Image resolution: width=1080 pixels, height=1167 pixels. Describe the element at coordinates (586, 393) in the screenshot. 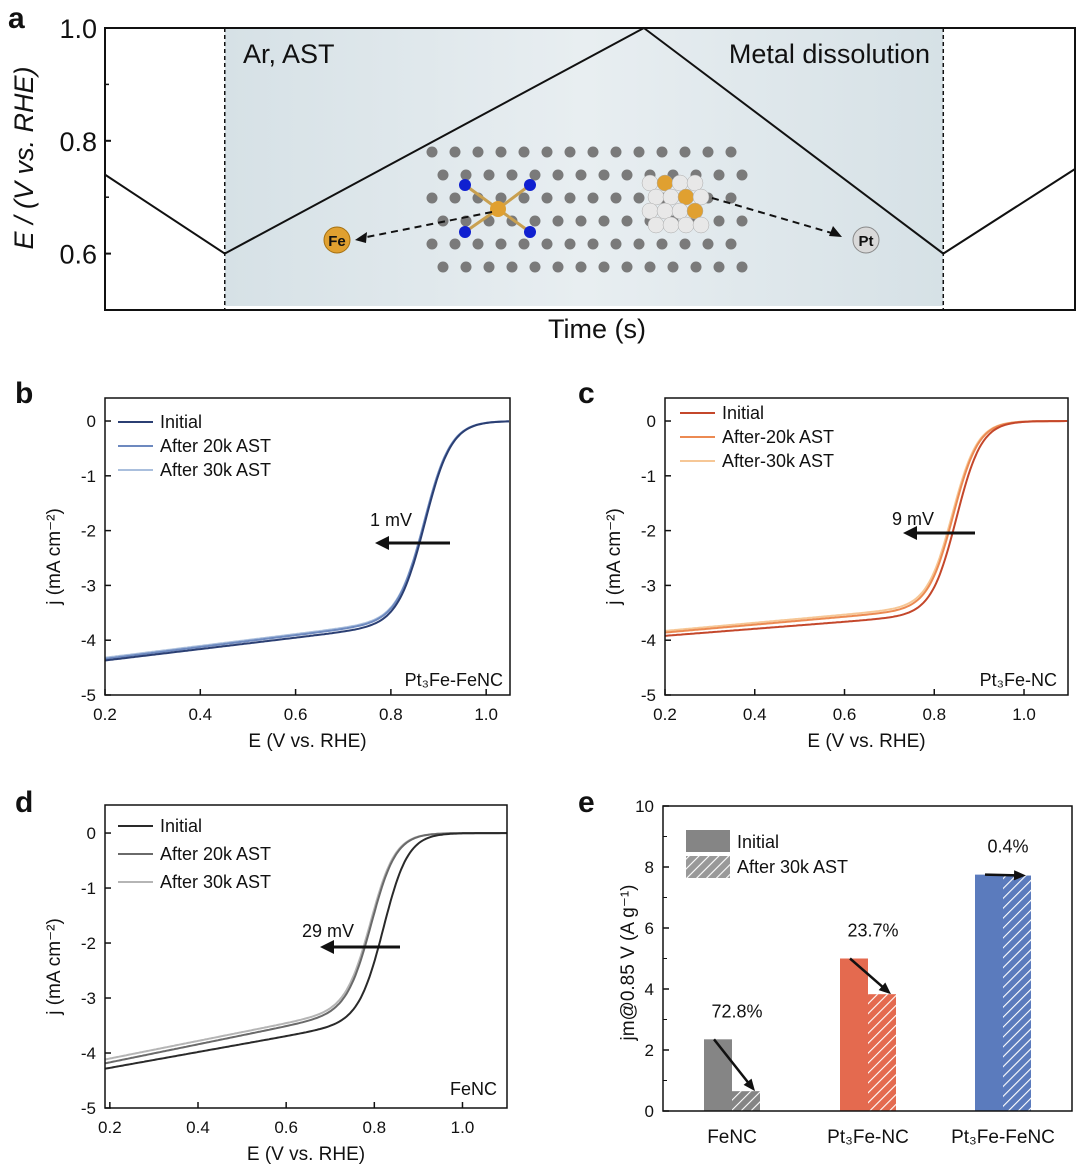

I see `panel-letter-c: c` at that location.